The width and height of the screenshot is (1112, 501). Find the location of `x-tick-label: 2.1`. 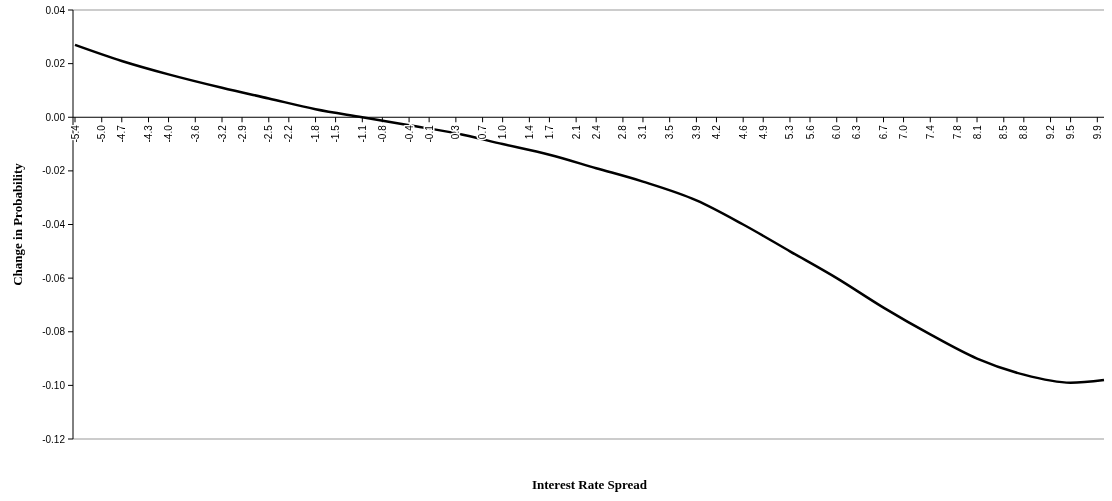

x-tick-label: 2.1 is located at coordinates (576, 132).